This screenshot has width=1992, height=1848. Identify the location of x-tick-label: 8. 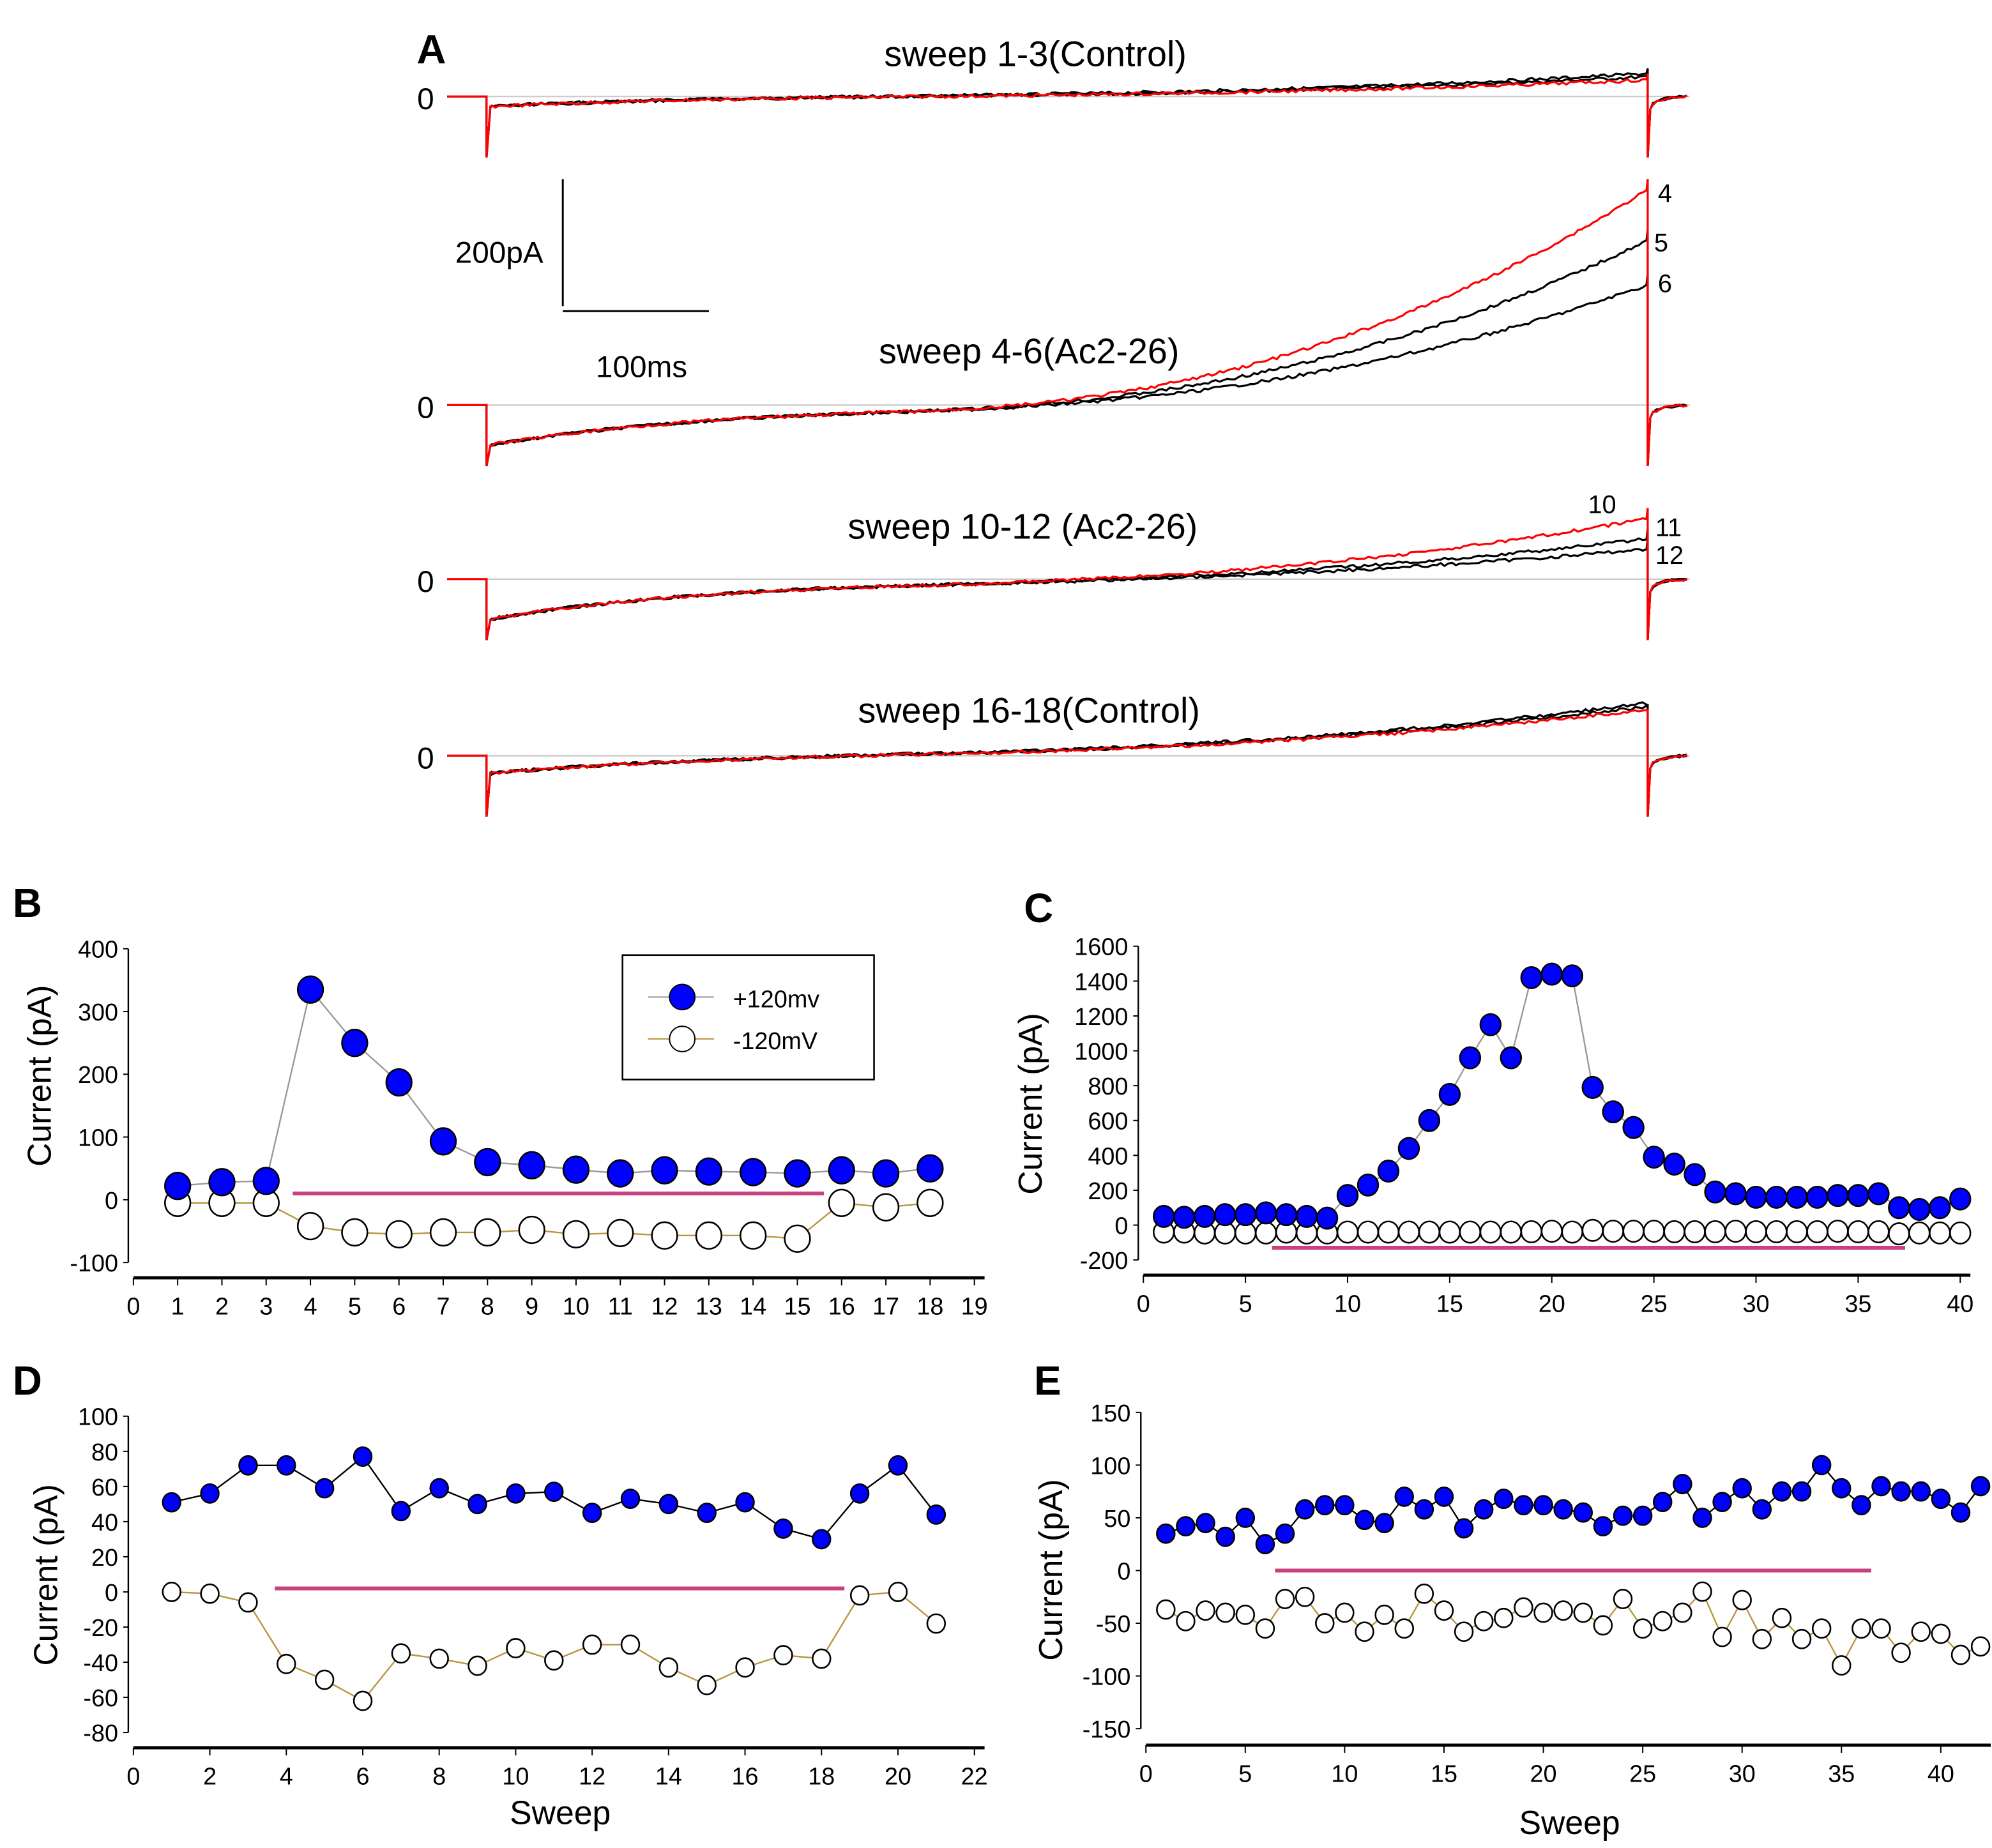
(439, 1777).